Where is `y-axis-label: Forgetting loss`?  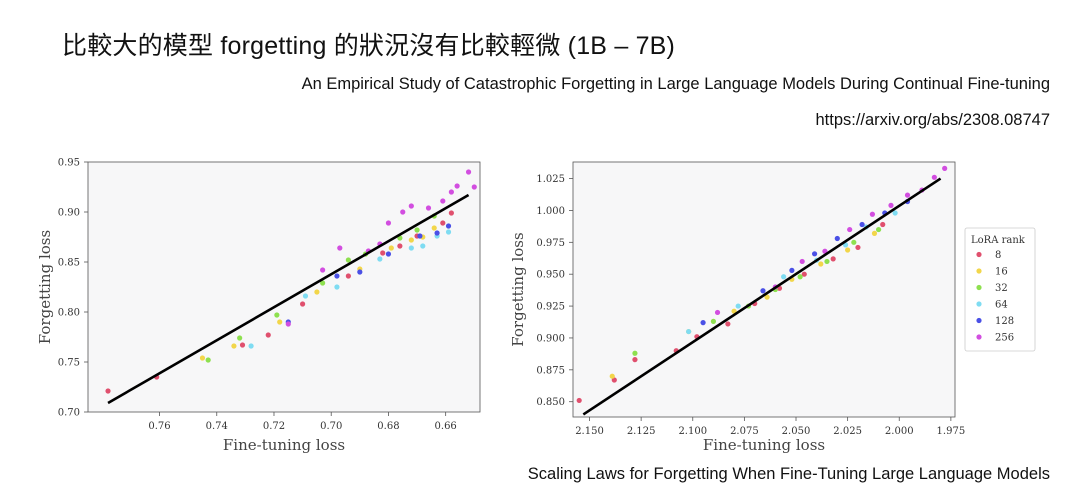 y-axis-label: Forgetting loss is located at coordinates (518, 289).